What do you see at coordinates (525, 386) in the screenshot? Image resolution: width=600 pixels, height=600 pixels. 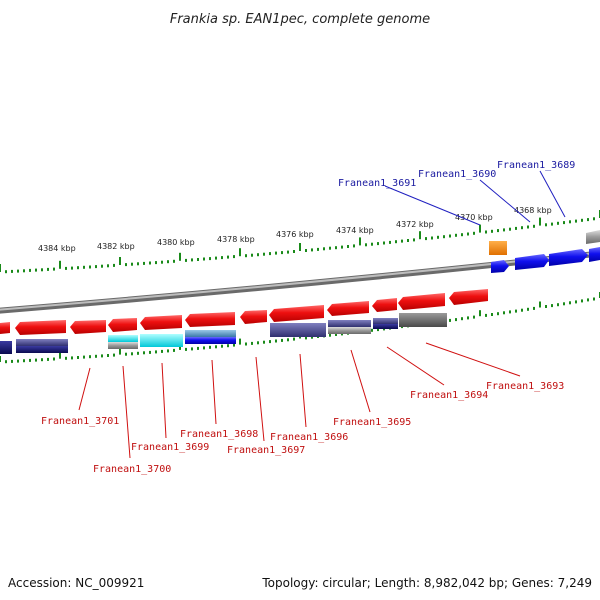 I see `gene-label-franean1-3693: Franean1_3693` at bounding box center [525, 386].